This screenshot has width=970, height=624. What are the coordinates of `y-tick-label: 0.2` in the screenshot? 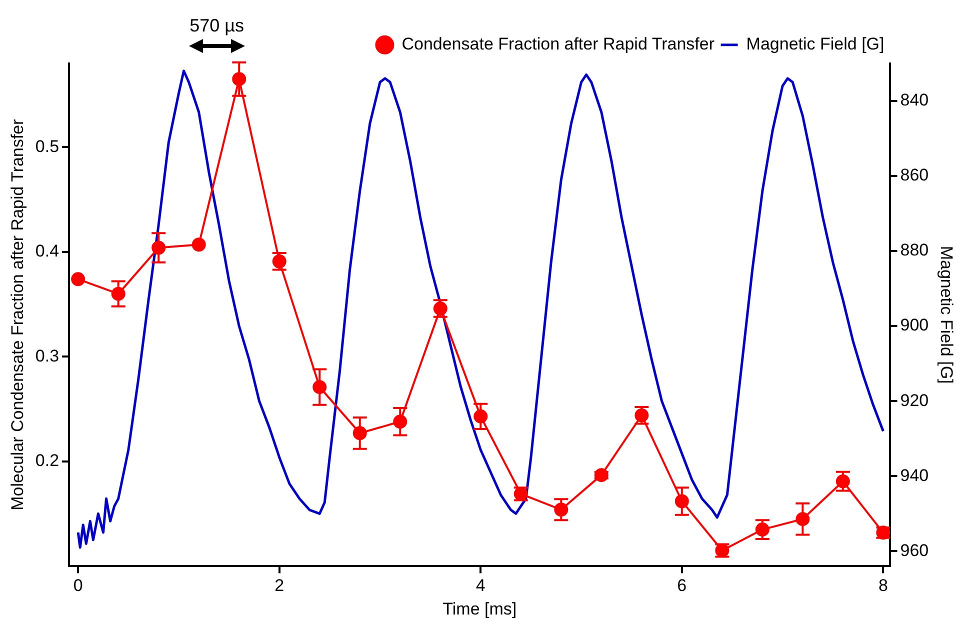 It's located at (47, 460).